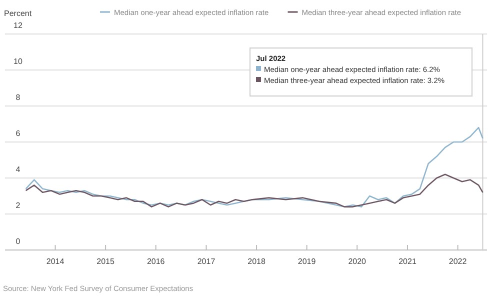 This screenshot has height=296, width=499. I want to click on x-tick-label: 2014, so click(55, 261).